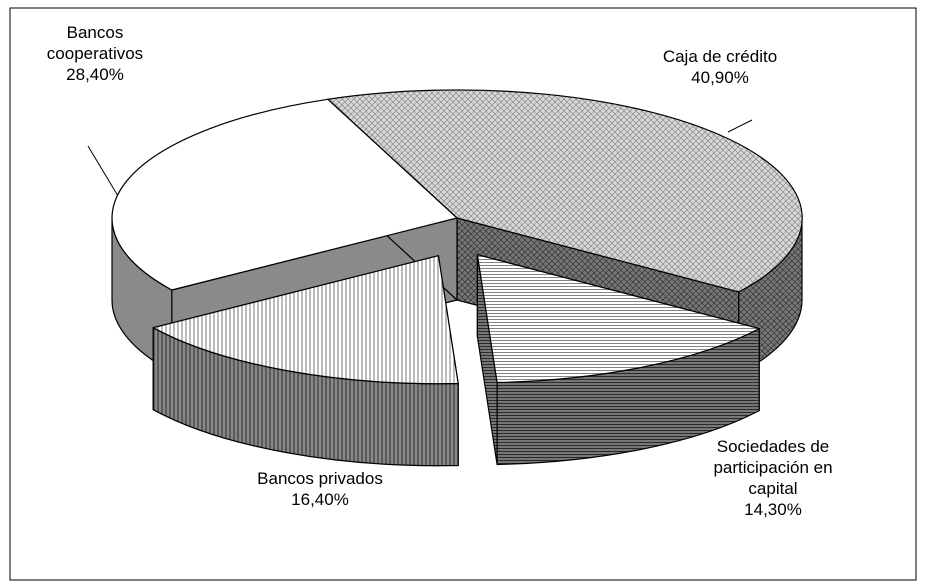 The image size is (927, 581). What do you see at coordinates (773, 509) in the screenshot?
I see `label-value: 14,30%` at bounding box center [773, 509].